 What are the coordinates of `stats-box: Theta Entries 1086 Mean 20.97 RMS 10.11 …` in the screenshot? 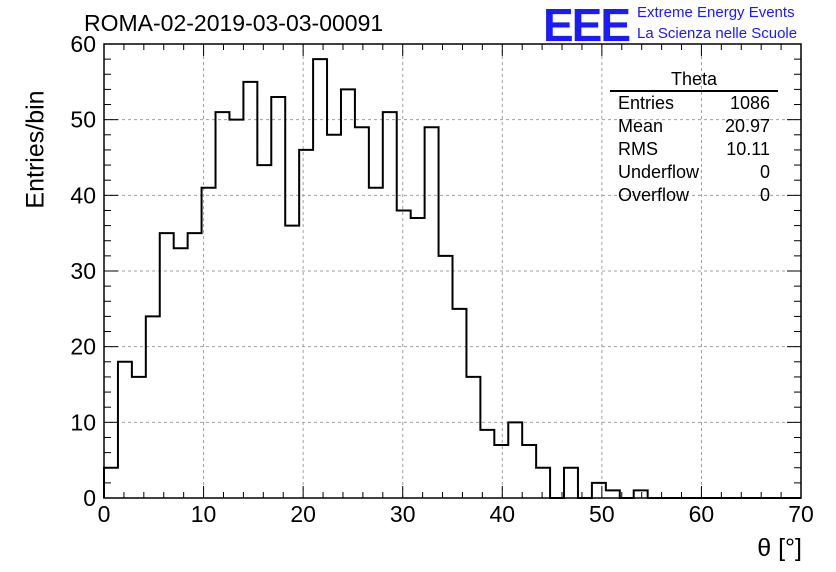 It's located at (695, 137).